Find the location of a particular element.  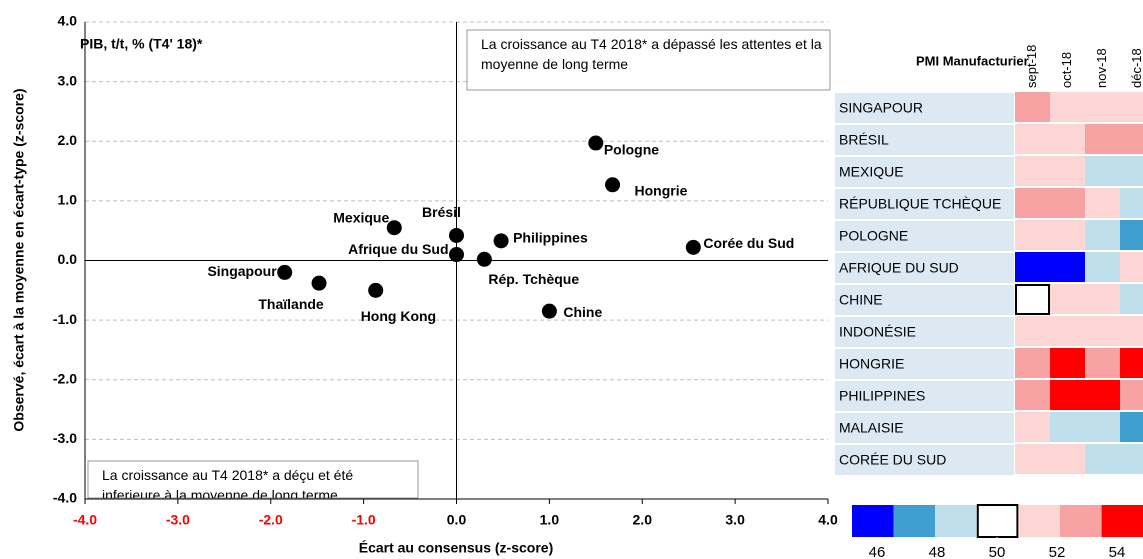

point-label: Mexique is located at coordinates (361, 217).